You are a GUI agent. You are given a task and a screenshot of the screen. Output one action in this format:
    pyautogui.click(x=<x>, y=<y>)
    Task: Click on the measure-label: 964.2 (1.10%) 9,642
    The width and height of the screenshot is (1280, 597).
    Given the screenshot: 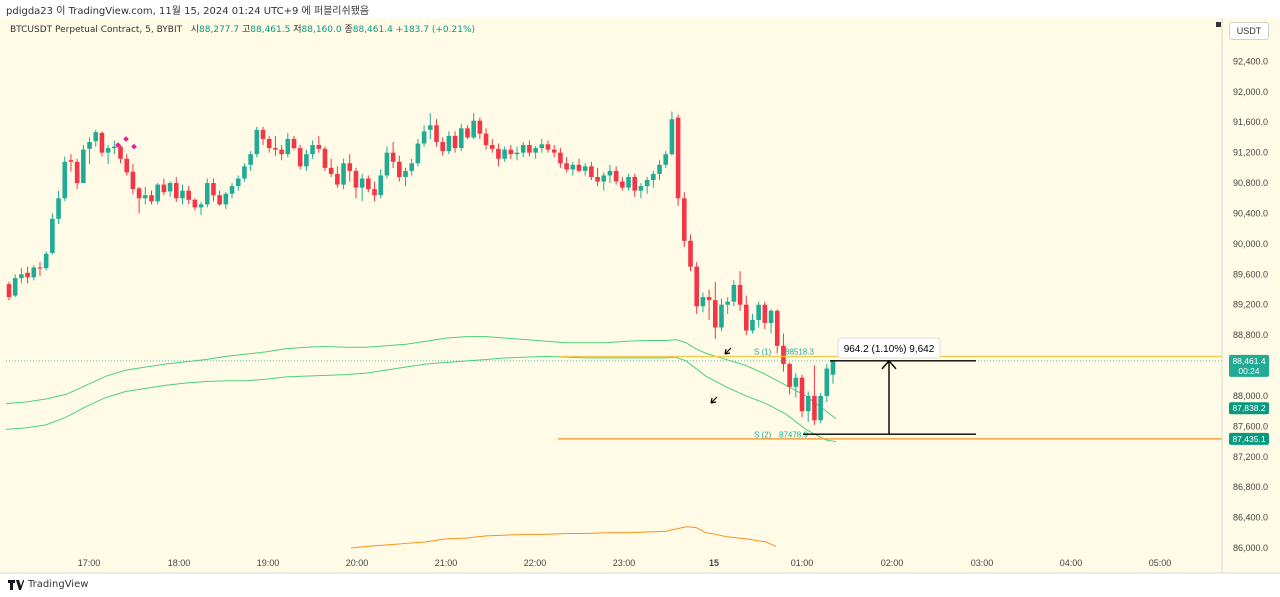 What is the action you would take?
    pyautogui.click(x=889, y=349)
    